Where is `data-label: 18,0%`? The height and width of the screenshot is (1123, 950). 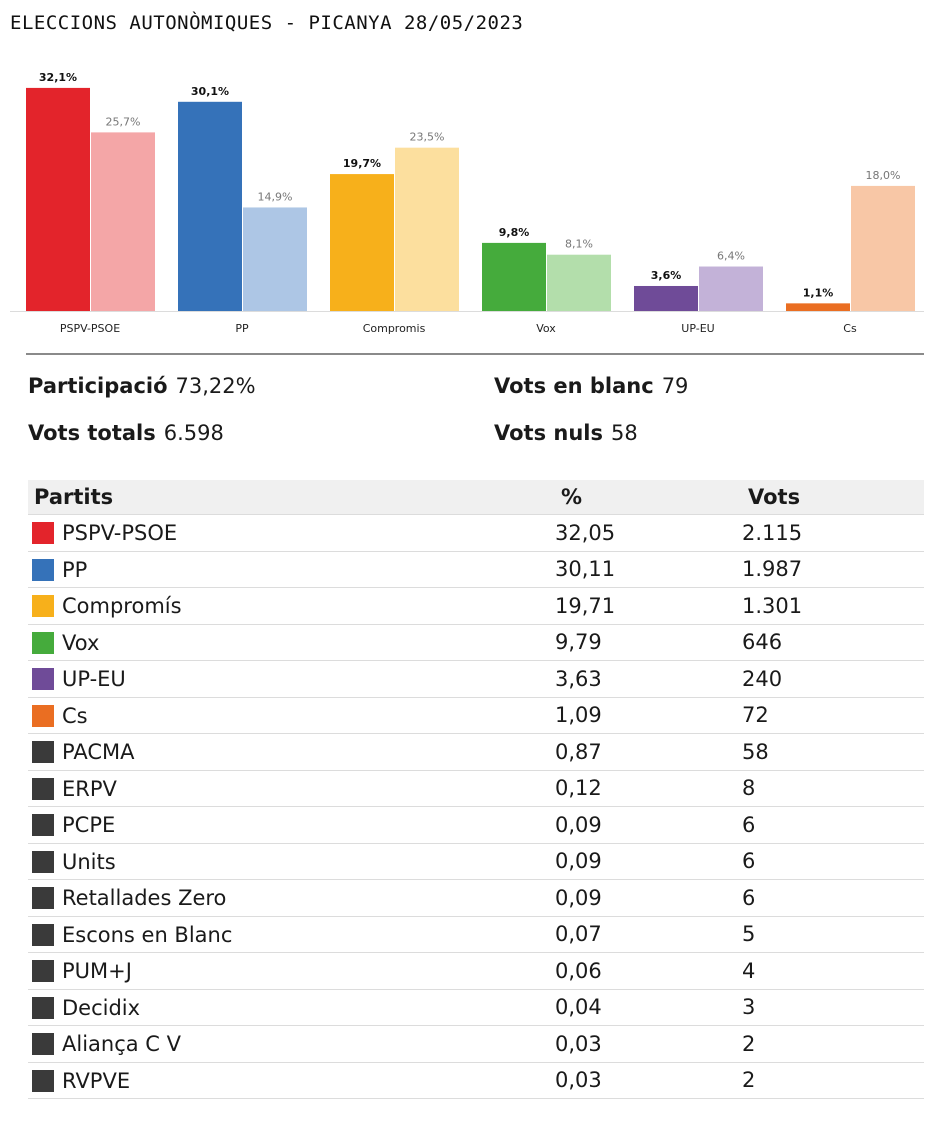 data-label: 18,0% is located at coordinates (883, 175).